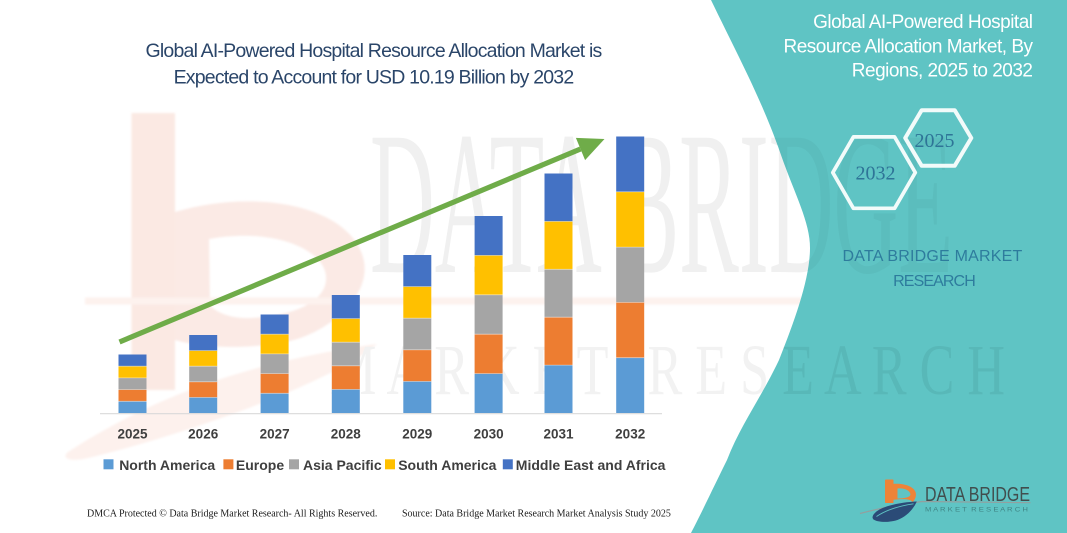  Describe the element at coordinates (447, 465) in the screenshot. I see `svg-text: South America` at that location.